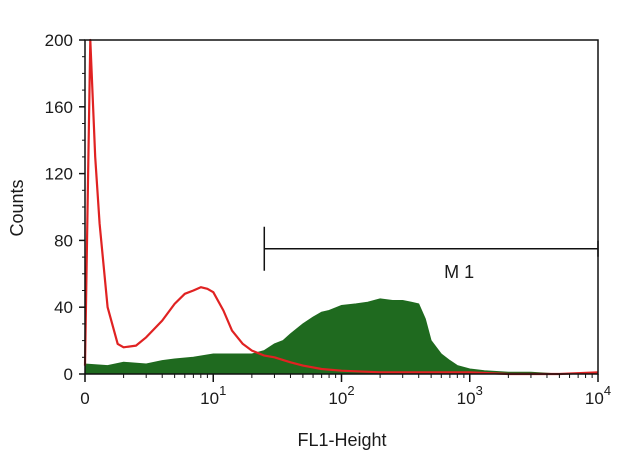 This screenshot has width=640, height=465. I want to click on series-0-area, so click(341, 336).